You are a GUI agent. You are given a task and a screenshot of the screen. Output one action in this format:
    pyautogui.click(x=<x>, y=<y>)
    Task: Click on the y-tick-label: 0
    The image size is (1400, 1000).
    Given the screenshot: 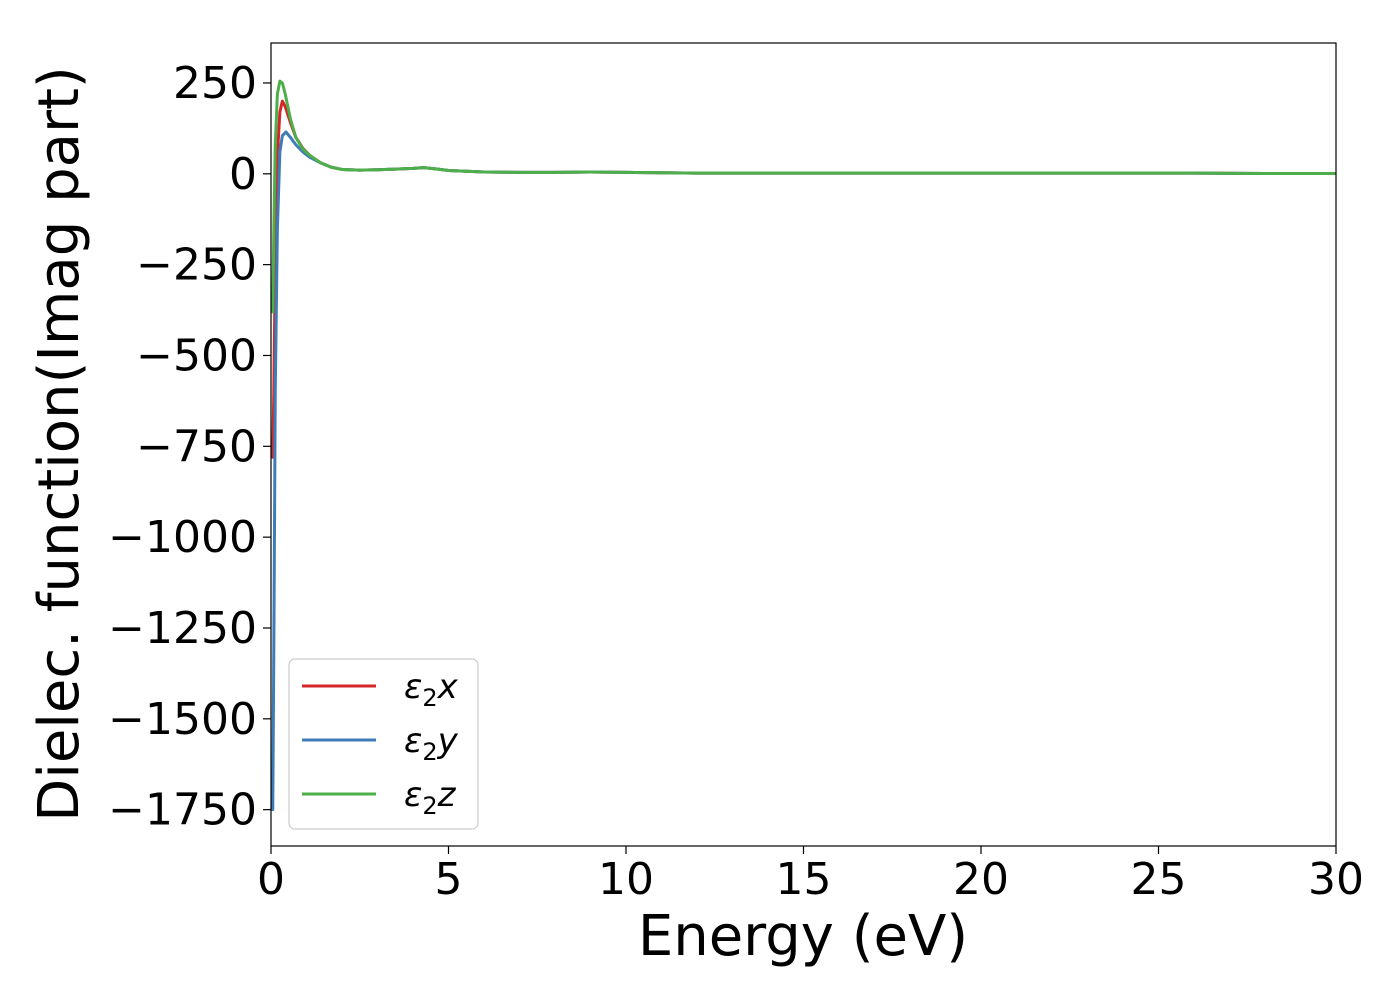 What is the action you would take?
    pyautogui.click(x=243, y=174)
    